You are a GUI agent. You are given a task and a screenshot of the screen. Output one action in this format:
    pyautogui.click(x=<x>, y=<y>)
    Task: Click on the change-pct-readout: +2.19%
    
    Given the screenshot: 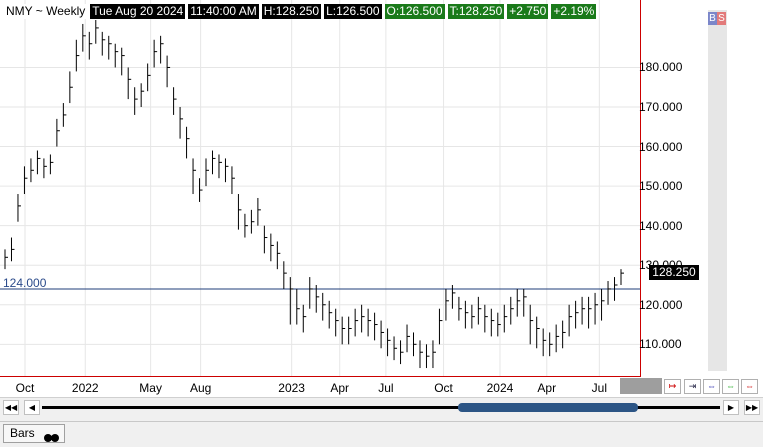 What is the action you would take?
    pyautogui.click(x=574, y=11)
    